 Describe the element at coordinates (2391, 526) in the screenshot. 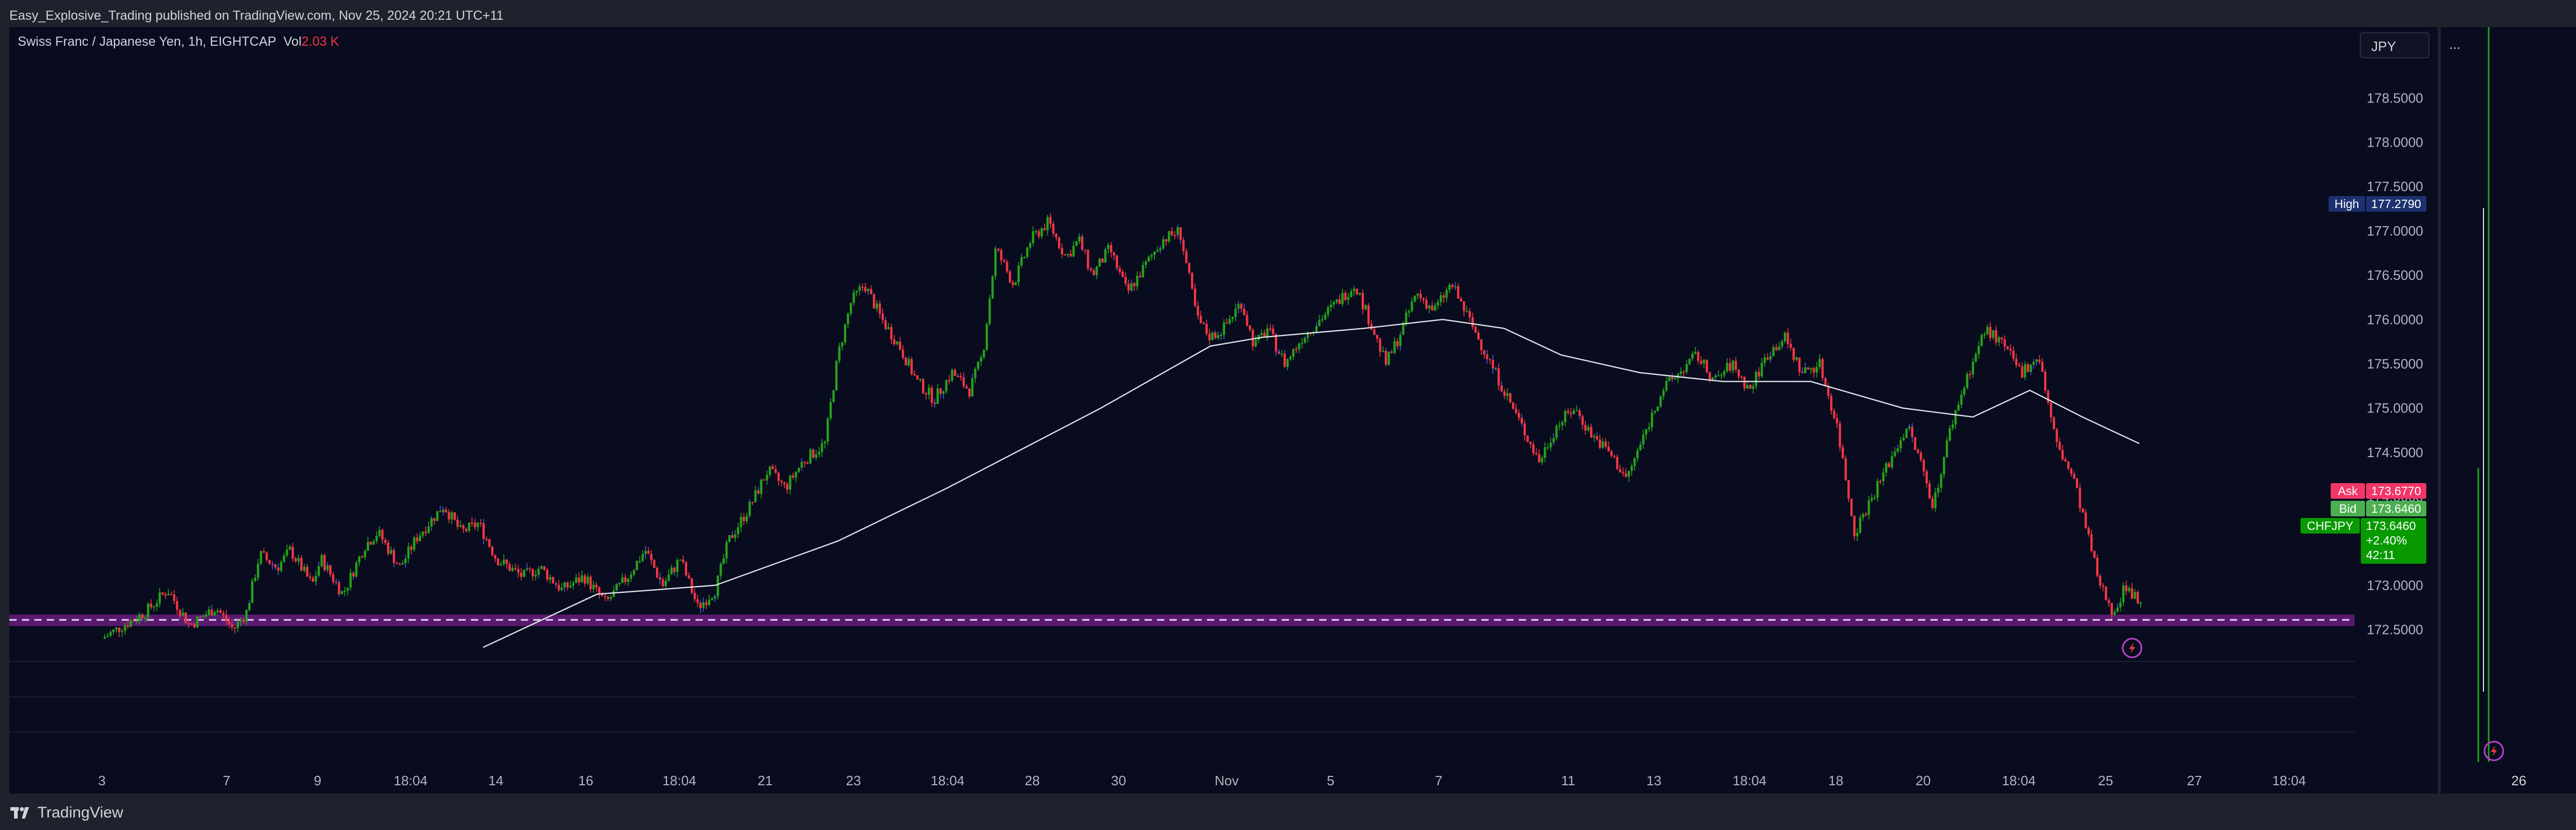

I see `last-value: 173.6460` at that location.